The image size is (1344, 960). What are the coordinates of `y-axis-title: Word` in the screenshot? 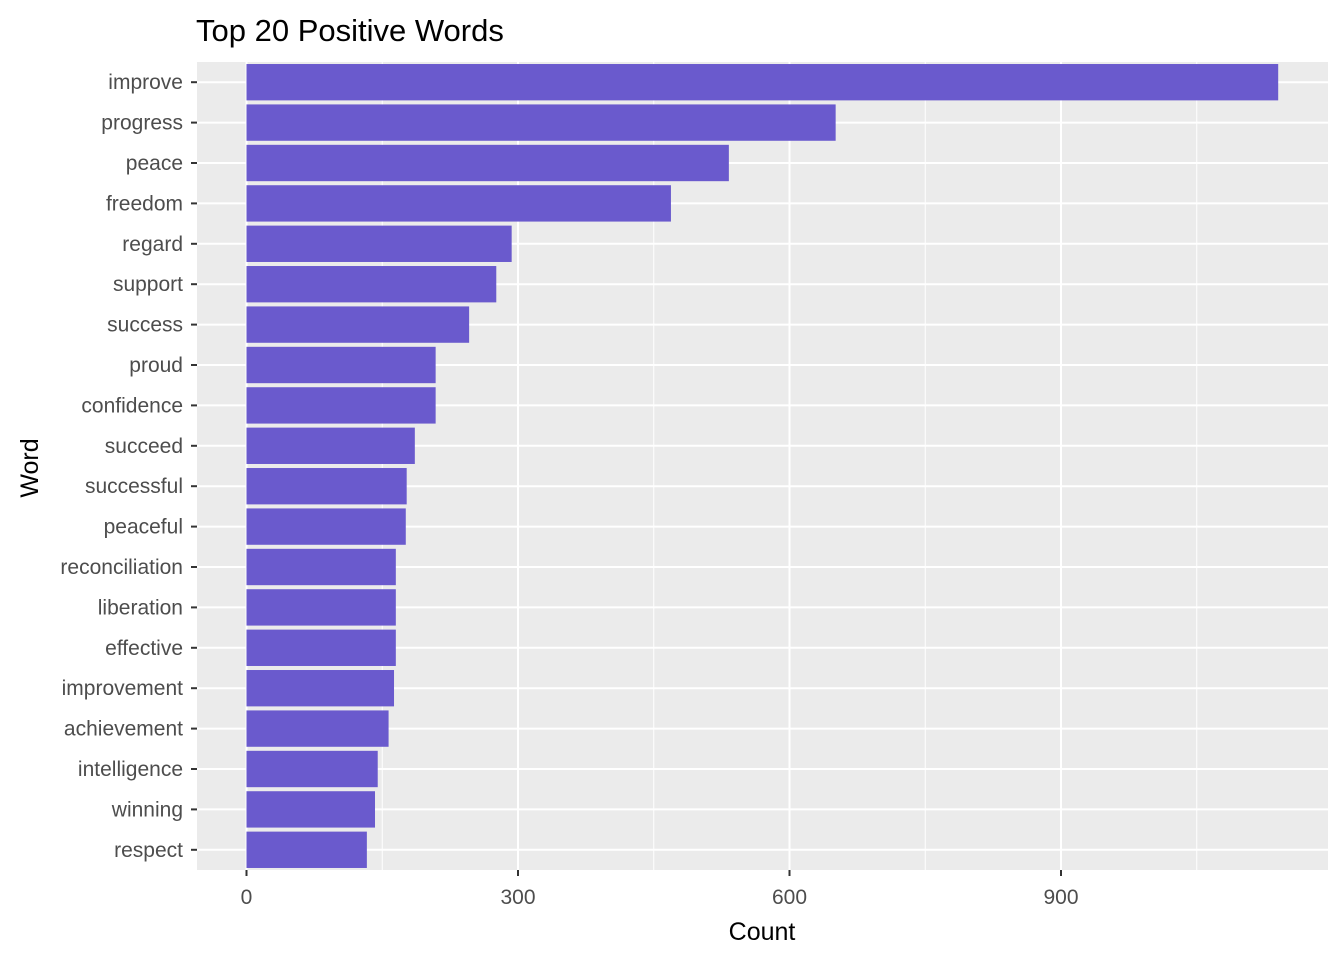 It's located at (30, 467).